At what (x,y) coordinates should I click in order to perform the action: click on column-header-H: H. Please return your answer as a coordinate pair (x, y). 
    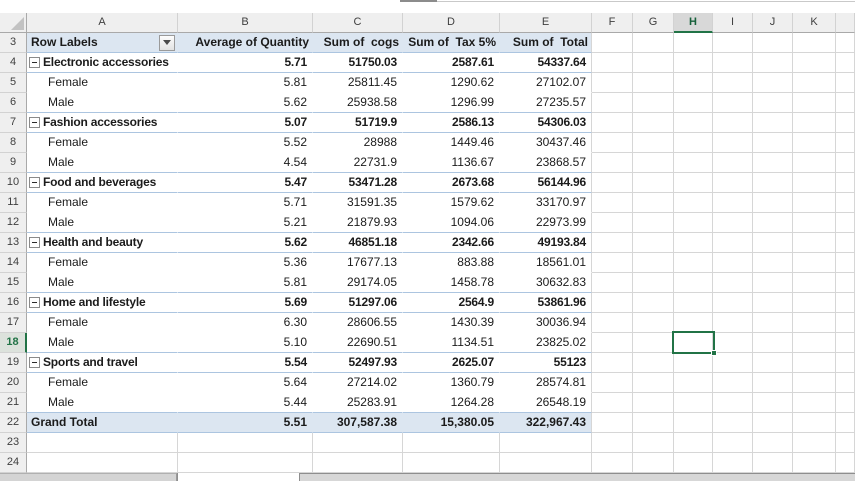
    Looking at the image, I should click on (693, 23).